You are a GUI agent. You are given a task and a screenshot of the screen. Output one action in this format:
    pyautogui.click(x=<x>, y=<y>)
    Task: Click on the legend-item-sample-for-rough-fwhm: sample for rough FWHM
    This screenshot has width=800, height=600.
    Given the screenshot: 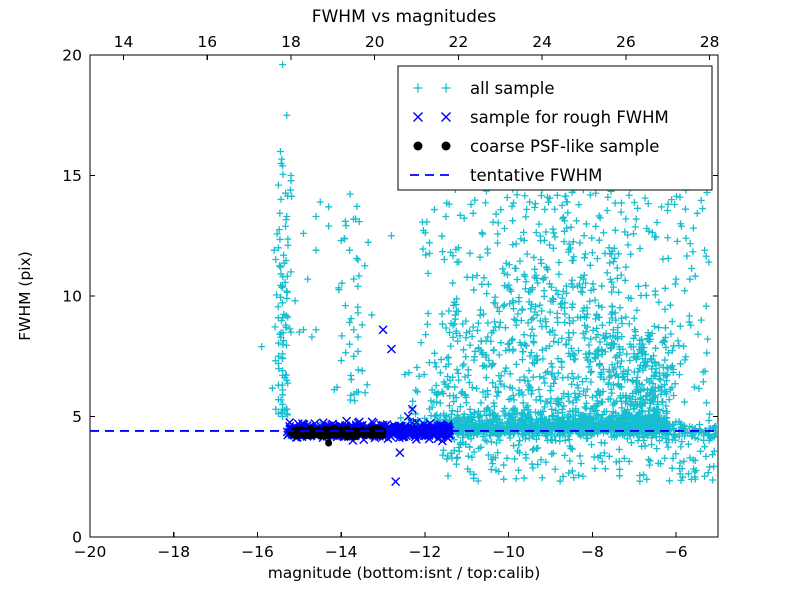 What is the action you would take?
    pyautogui.click(x=541, y=117)
    